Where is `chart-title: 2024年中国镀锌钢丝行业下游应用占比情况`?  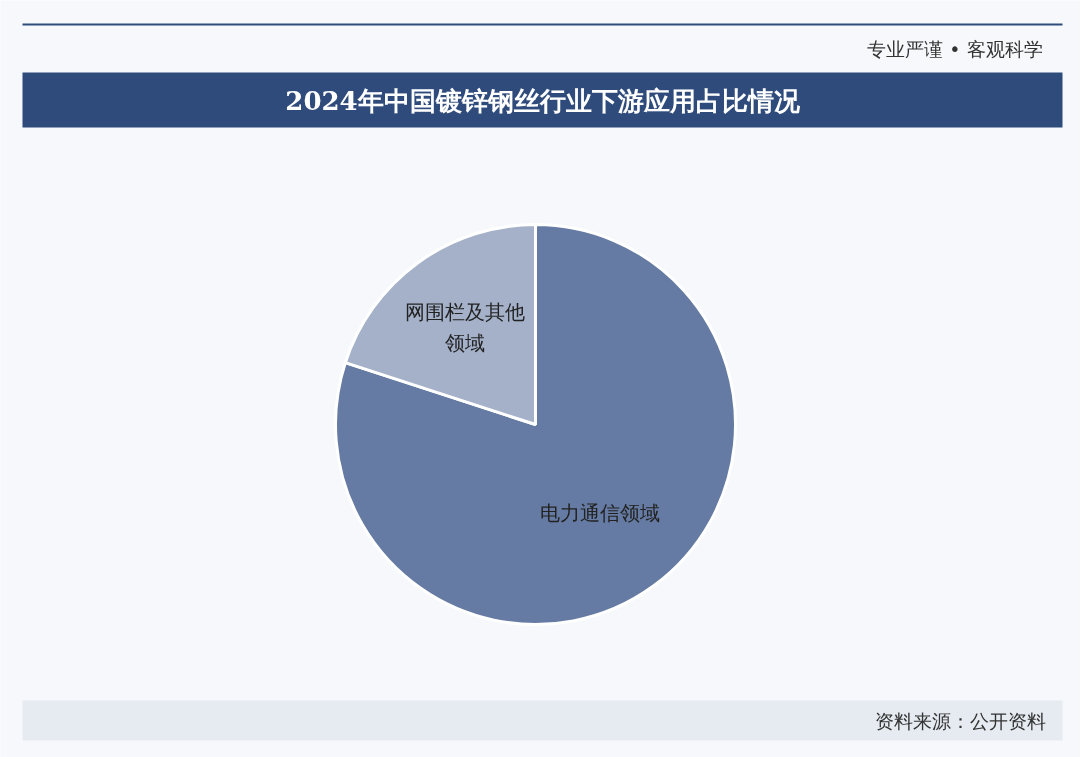
chart-title: 2024年中国镀锌钢丝行业下游应用占比情况 is located at coordinates (543, 100).